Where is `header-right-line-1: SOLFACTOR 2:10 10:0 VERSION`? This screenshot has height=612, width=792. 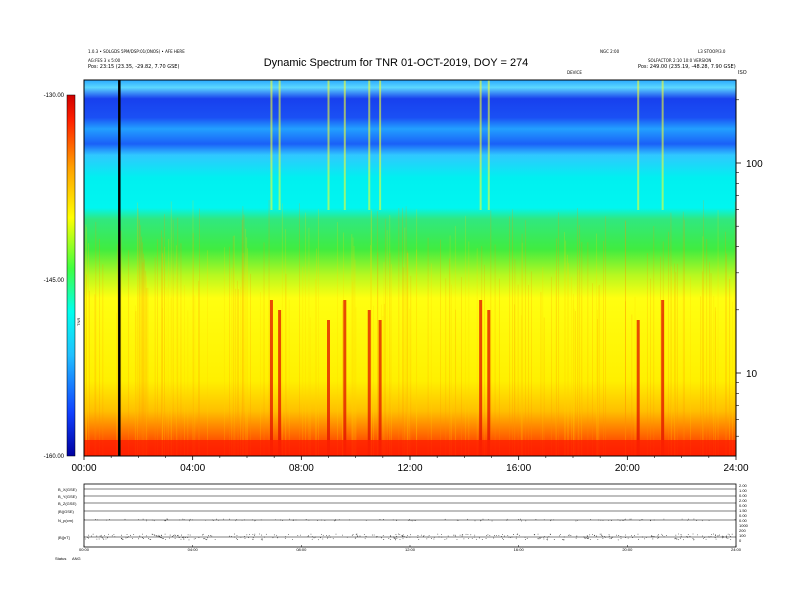 header-right-line-1: SOLFACTOR 2:10 10:0 VERSION is located at coordinates (680, 60).